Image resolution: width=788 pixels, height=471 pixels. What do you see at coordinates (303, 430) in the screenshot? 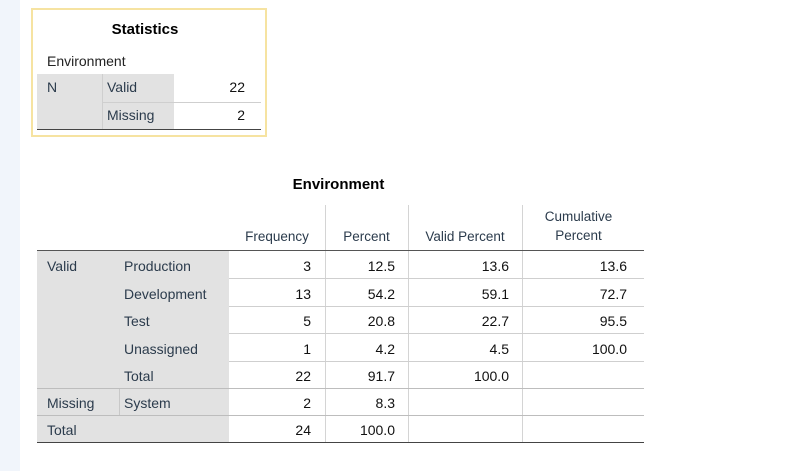
I see `cell-frequency: 24` at bounding box center [303, 430].